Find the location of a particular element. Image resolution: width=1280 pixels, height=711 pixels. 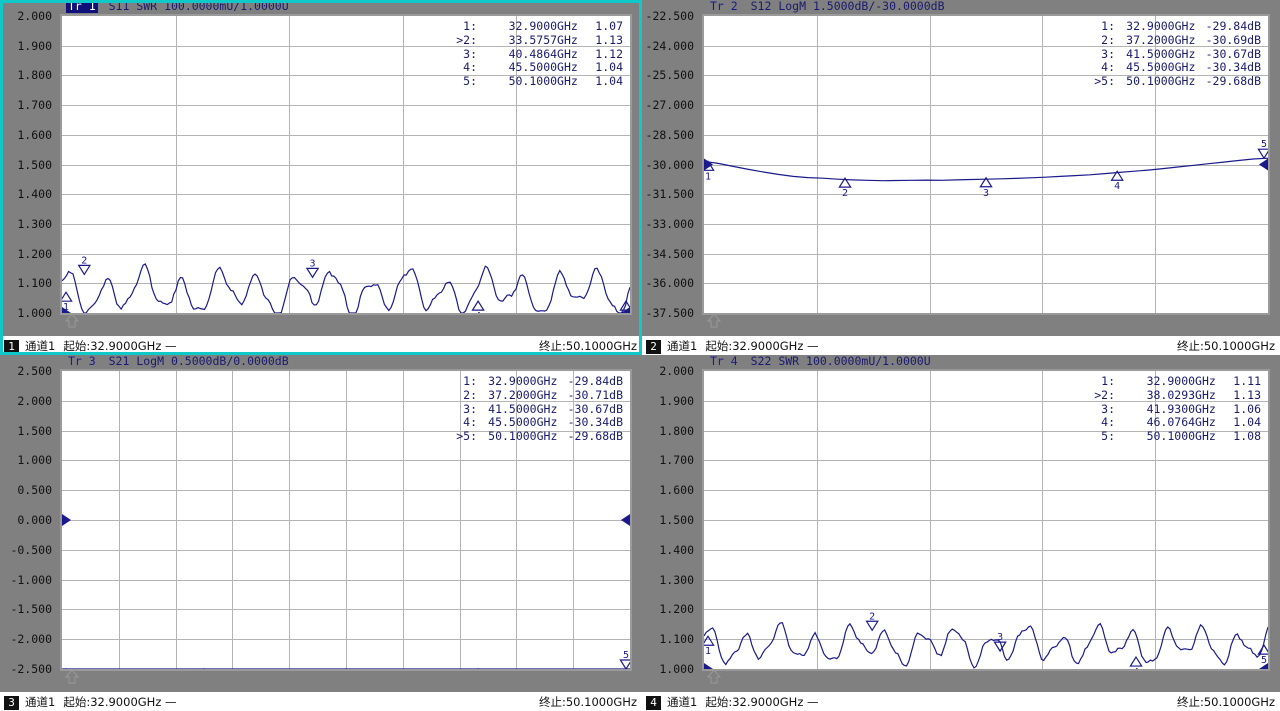

marker-row: 2: 37.2000GHz -30.69dB is located at coordinates (1175, 40).